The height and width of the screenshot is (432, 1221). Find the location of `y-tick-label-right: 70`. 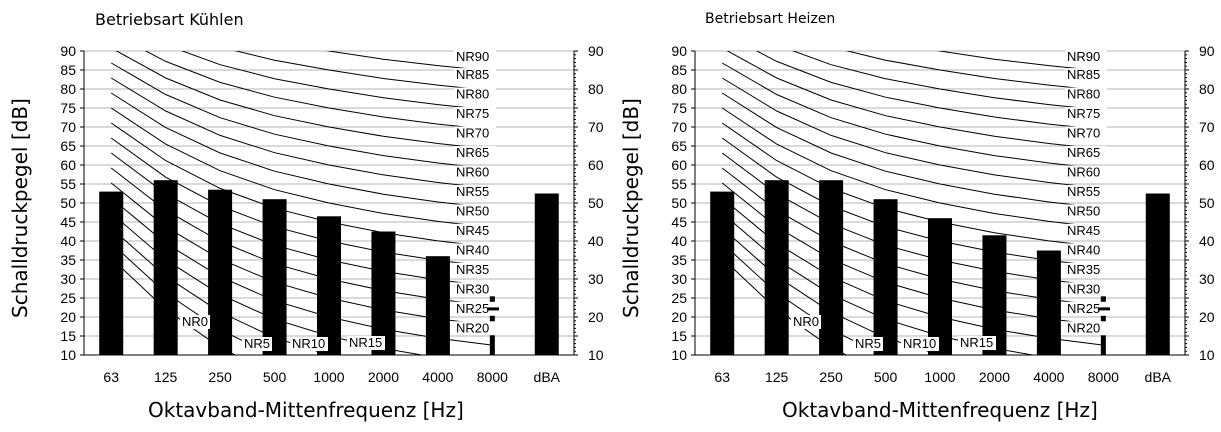

y-tick-label-right: 70 is located at coordinates (596, 127).